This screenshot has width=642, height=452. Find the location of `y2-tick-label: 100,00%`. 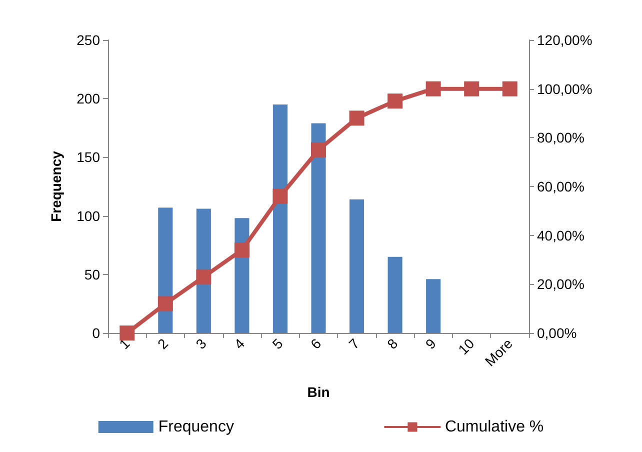

y2-tick-label: 100,00% is located at coordinates (564, 88).